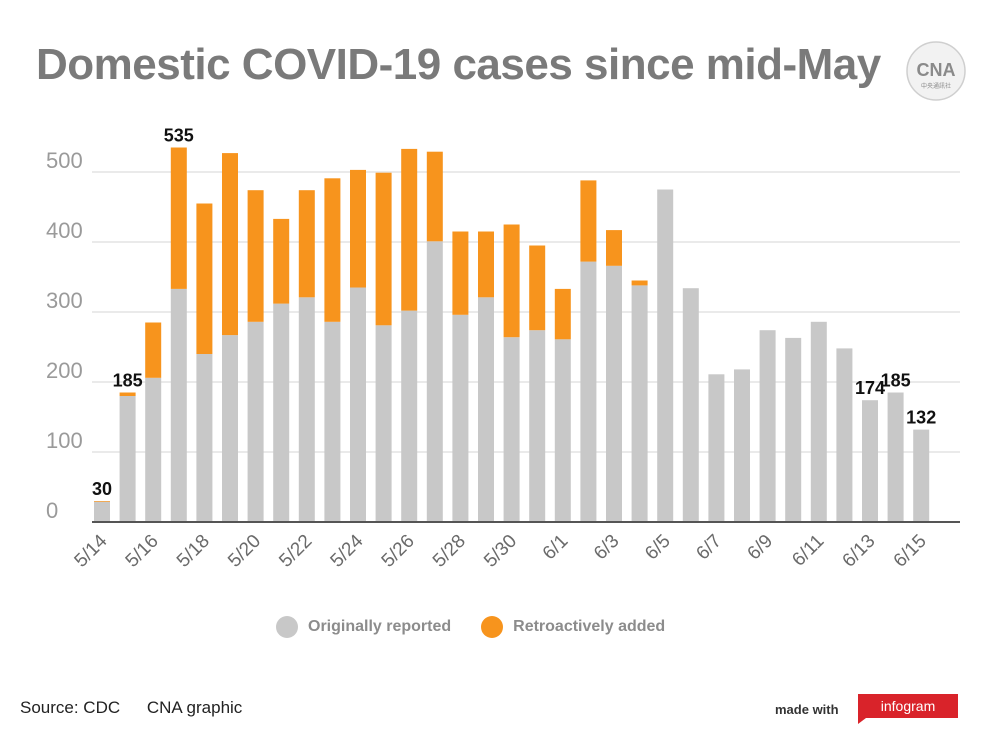 The height and width of the screenshot is (750, 995). I want to click on chart-legend: Originally reported Retroactively added, so click(470, 627).